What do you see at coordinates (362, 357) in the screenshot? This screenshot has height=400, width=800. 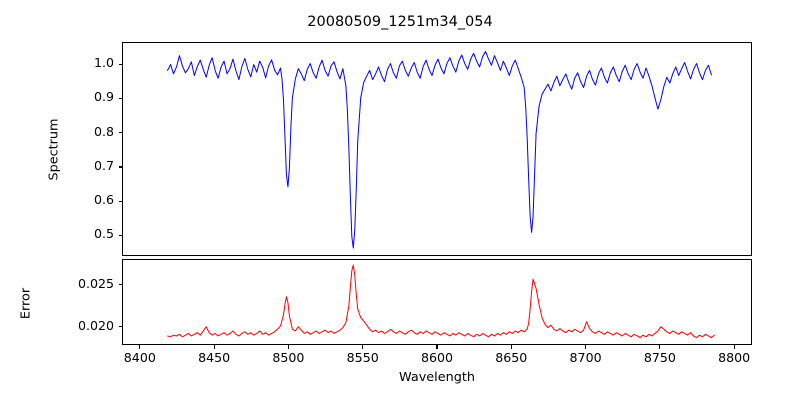 I see `x-tick-label: 8550` at bounding box center [362, 357].